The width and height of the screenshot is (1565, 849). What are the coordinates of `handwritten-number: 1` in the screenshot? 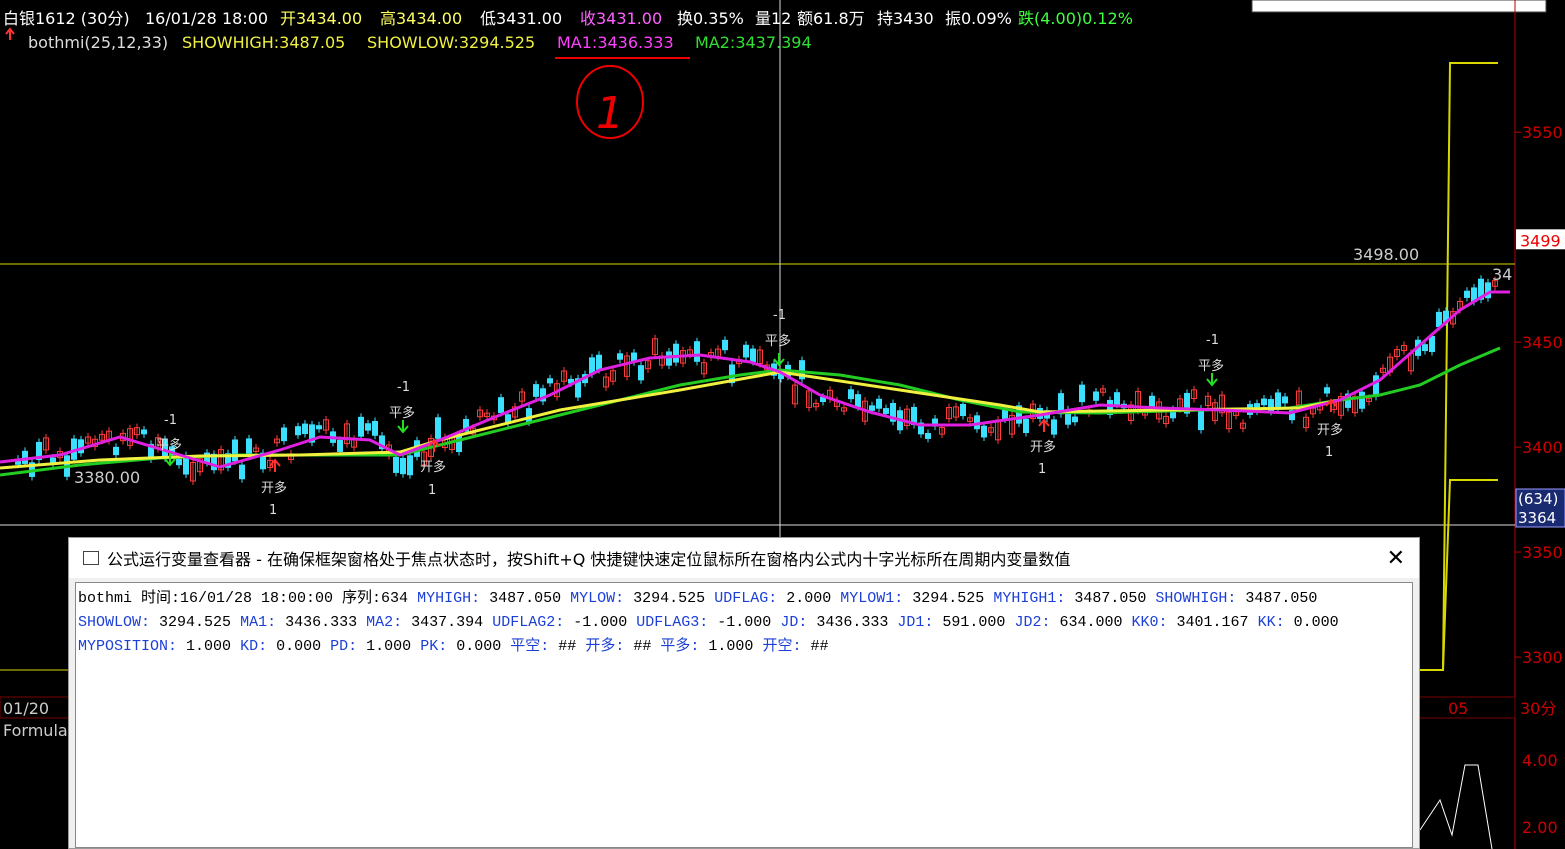 It's located at (610, 113).